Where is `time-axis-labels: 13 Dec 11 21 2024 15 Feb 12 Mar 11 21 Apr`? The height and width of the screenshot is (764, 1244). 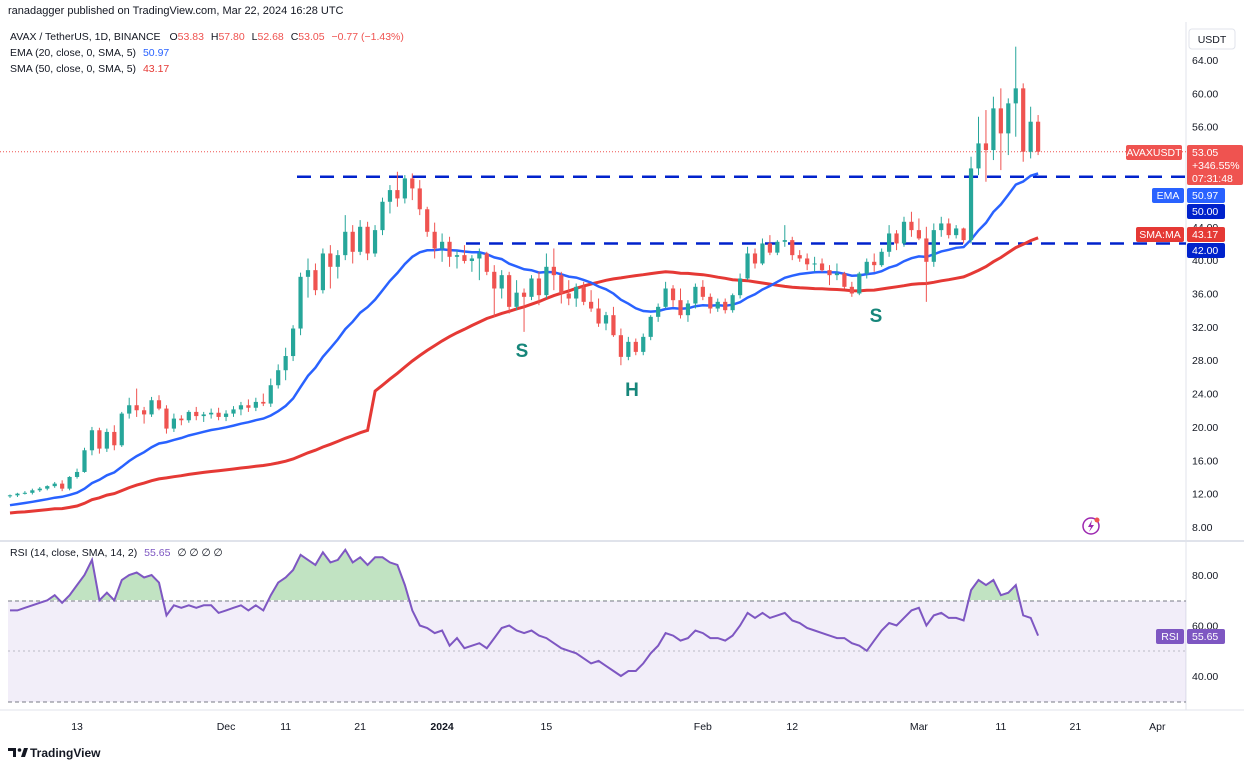 time-axis-labels: 13 Dec 11 21 2024 15 Feb 12 Mar 11 21 Apr is located at coordinates (618, 727).